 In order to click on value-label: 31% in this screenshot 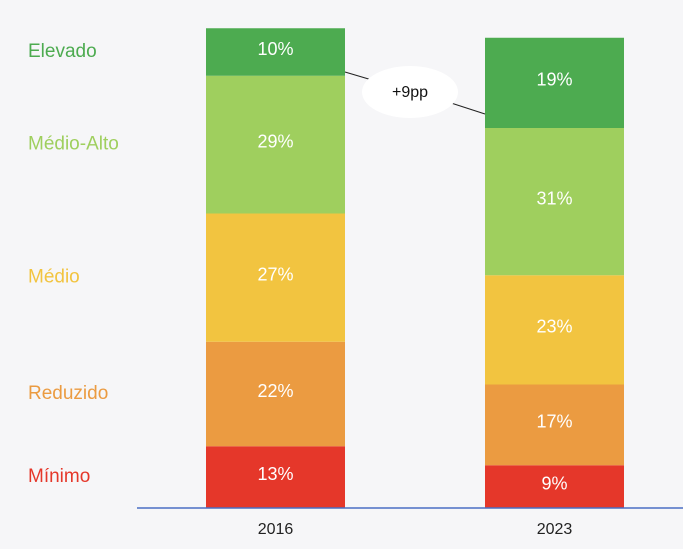, I will do `click(554, 198)`.